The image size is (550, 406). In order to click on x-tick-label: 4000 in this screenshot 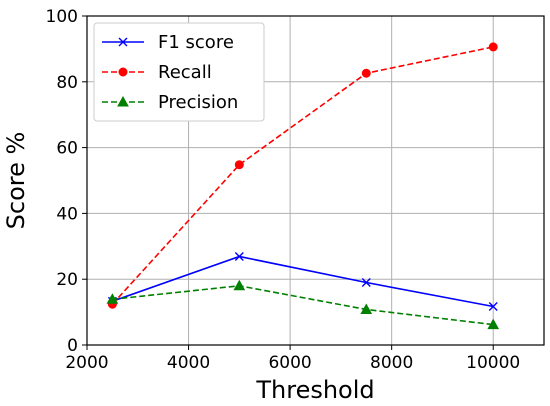, I will do `click(188, 363)`.